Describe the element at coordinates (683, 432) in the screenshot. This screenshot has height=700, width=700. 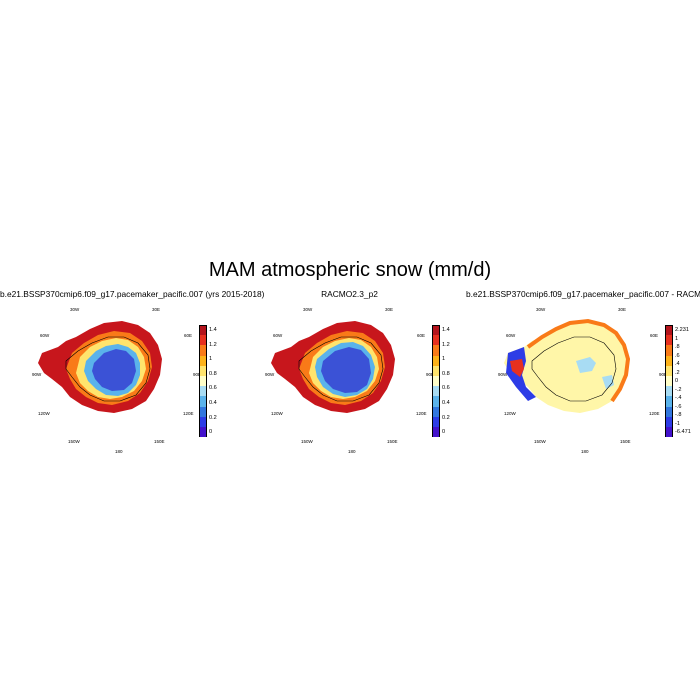
I see `colorbar-tick-label: -6.471` at that location.